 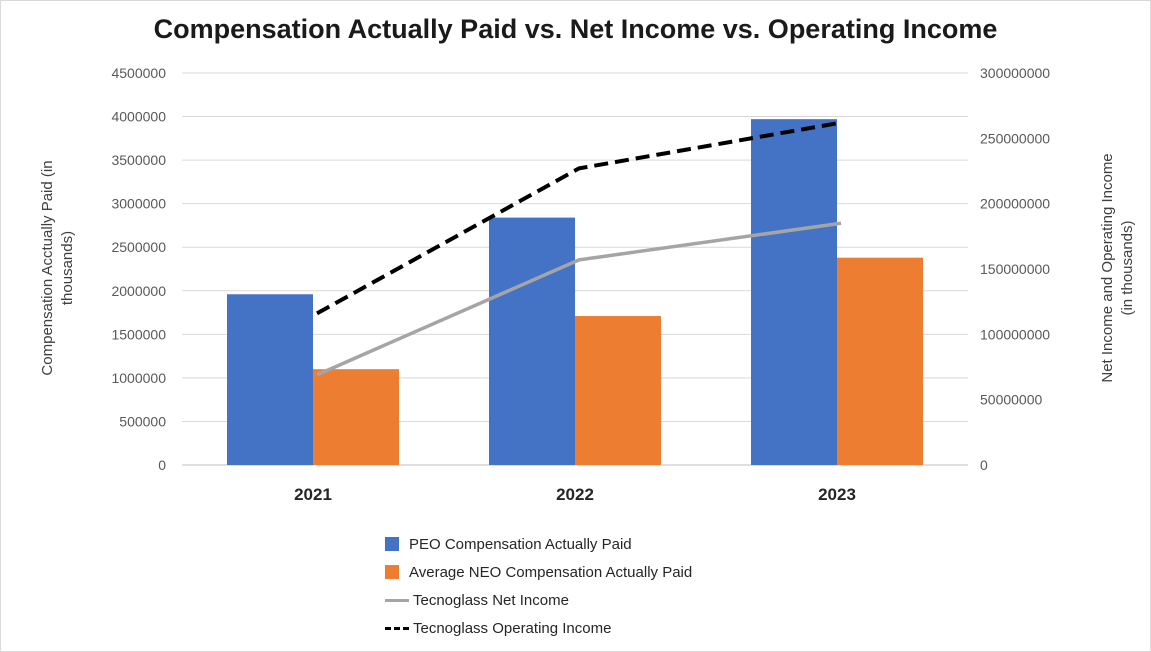 I want to click on y-left-tick-label: 500000, so click(x=142, y=421).